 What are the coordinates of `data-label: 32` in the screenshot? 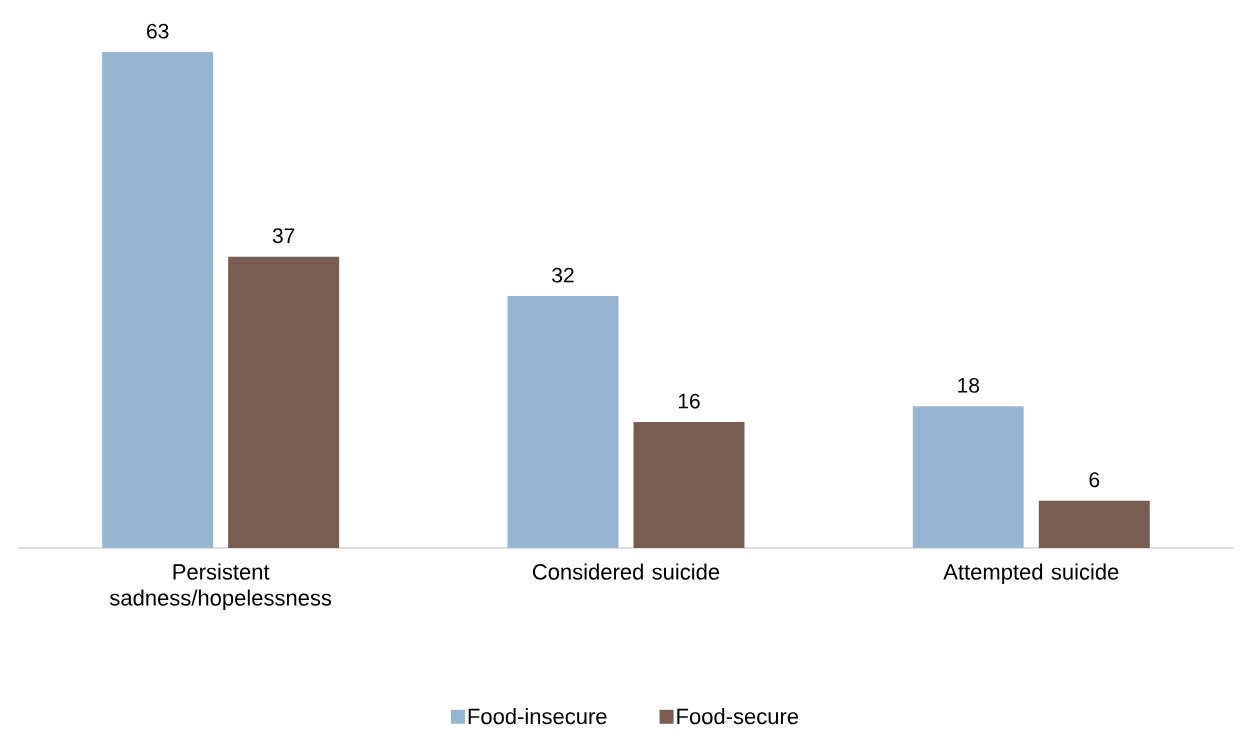 It's located at (563, 275).